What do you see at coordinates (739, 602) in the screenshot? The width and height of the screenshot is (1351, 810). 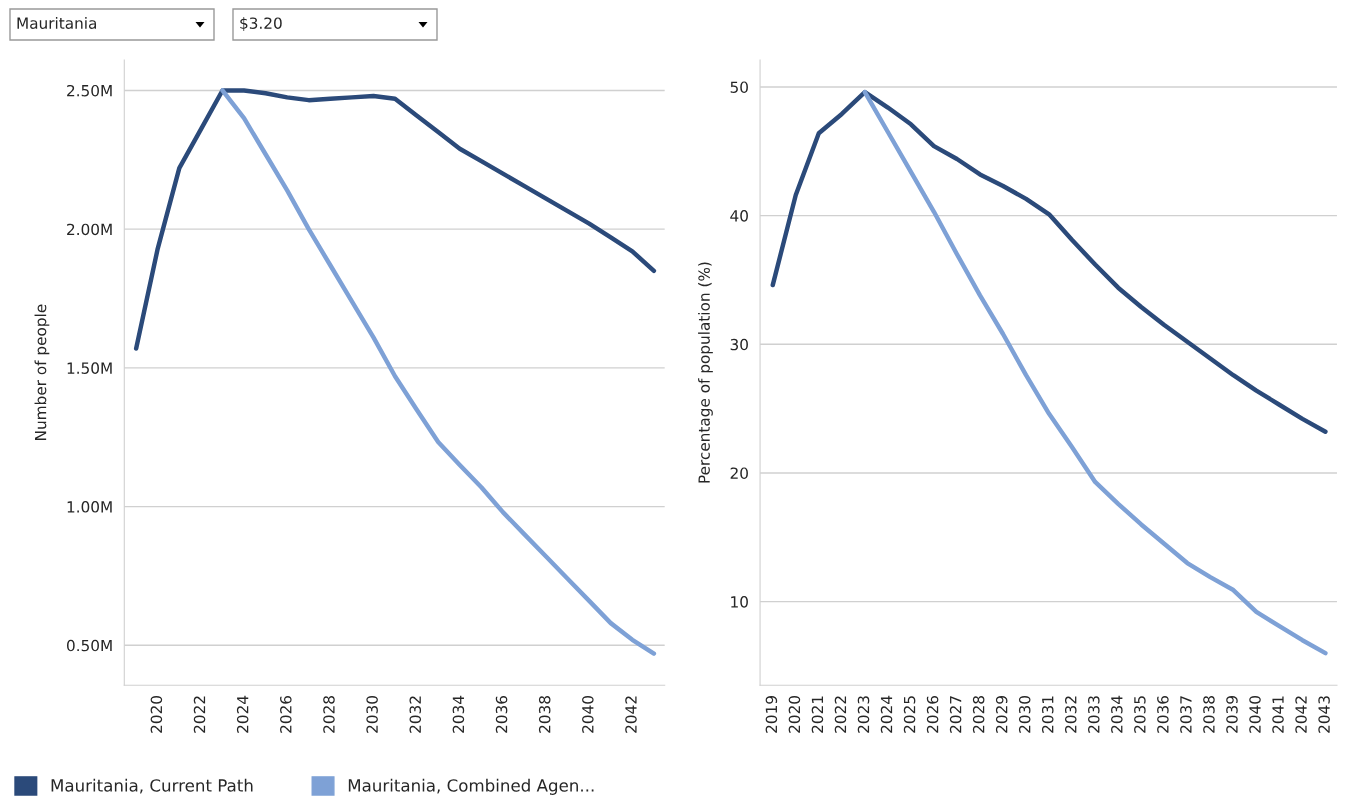 I see `y-tick-label: 10` at bounding box center [739, 602].